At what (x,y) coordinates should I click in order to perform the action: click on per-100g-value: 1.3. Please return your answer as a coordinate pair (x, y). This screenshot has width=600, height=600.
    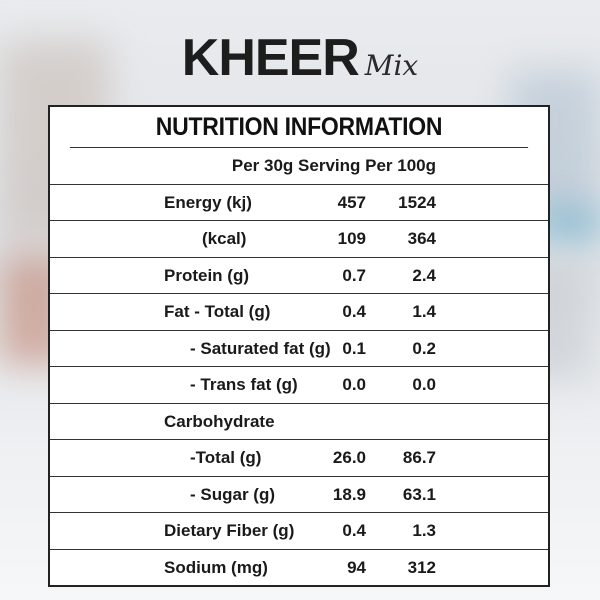
    Looking at the image, I should click on (424, 530).